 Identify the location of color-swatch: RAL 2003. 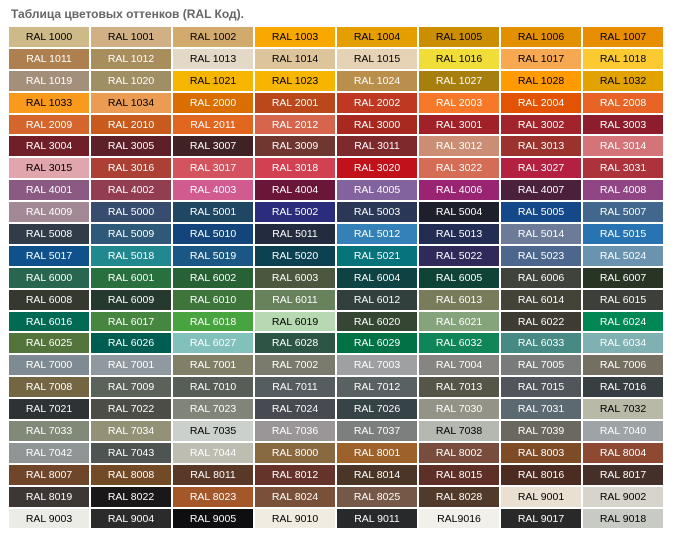
(459, 102).